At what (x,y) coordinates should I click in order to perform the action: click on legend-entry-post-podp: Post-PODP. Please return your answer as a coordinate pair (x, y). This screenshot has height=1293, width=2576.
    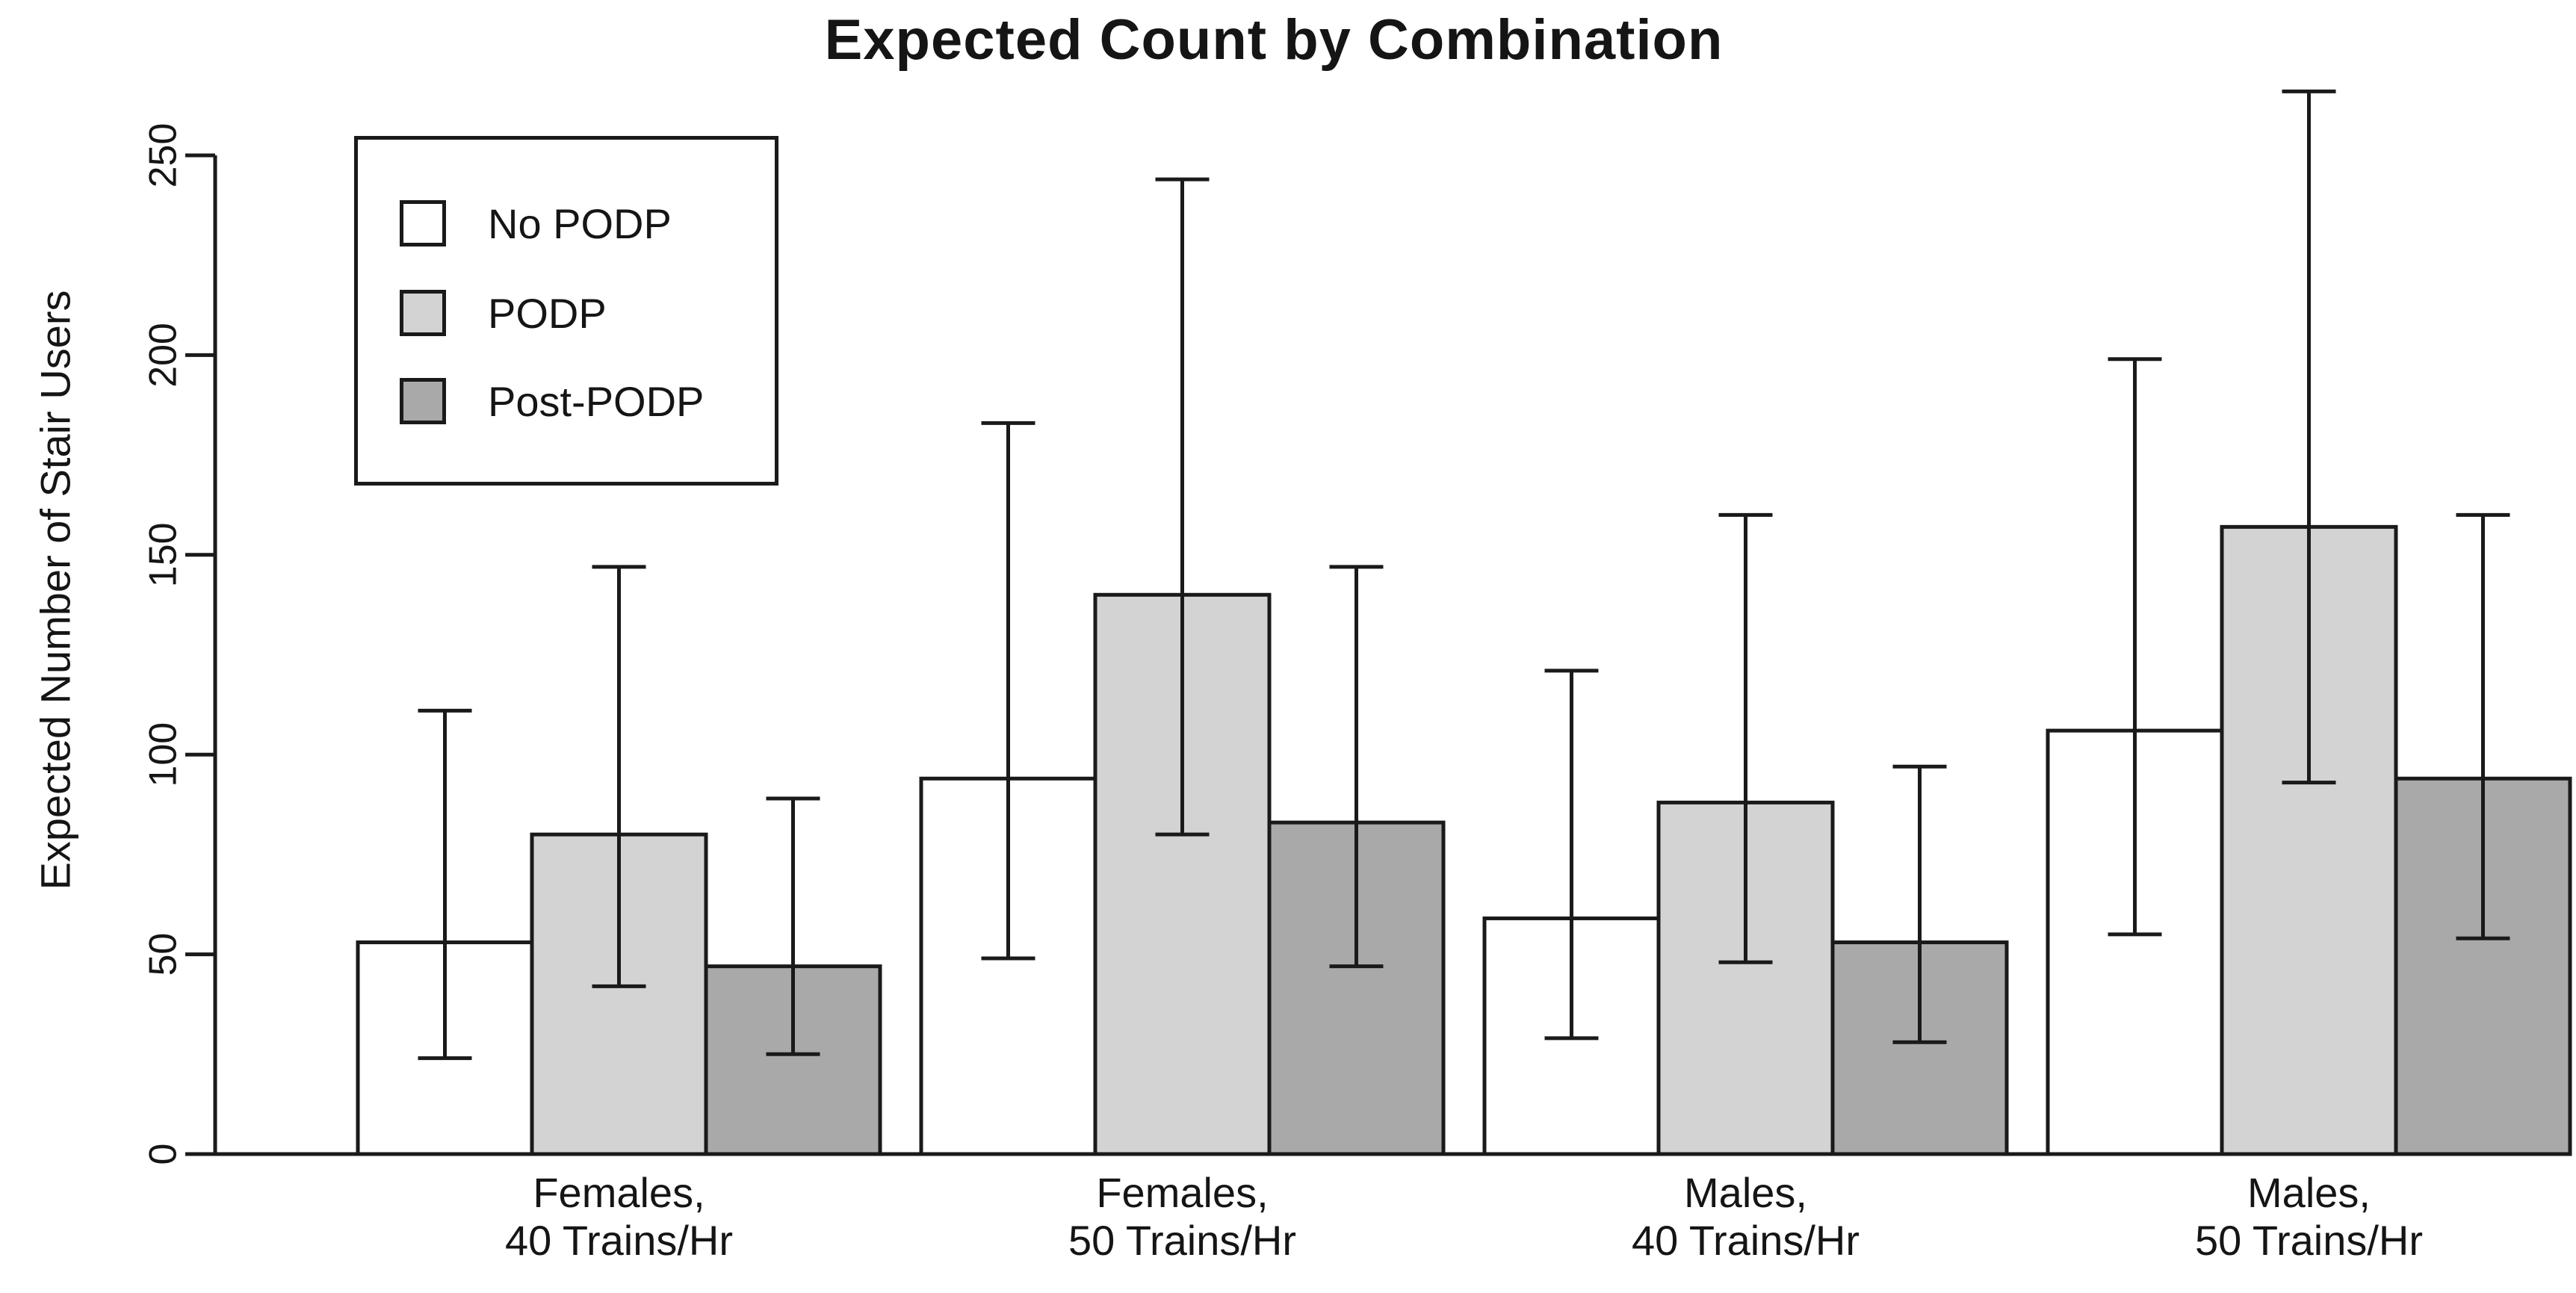
    Looking at the image, I should click on (552, 401).